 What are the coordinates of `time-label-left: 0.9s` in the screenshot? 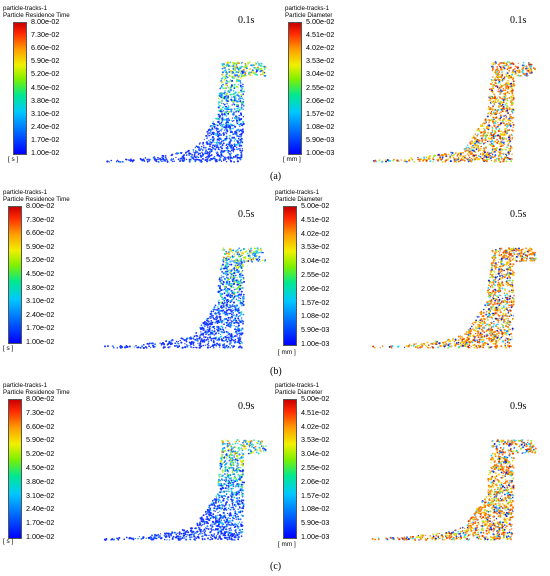 It's located at (246, 406).